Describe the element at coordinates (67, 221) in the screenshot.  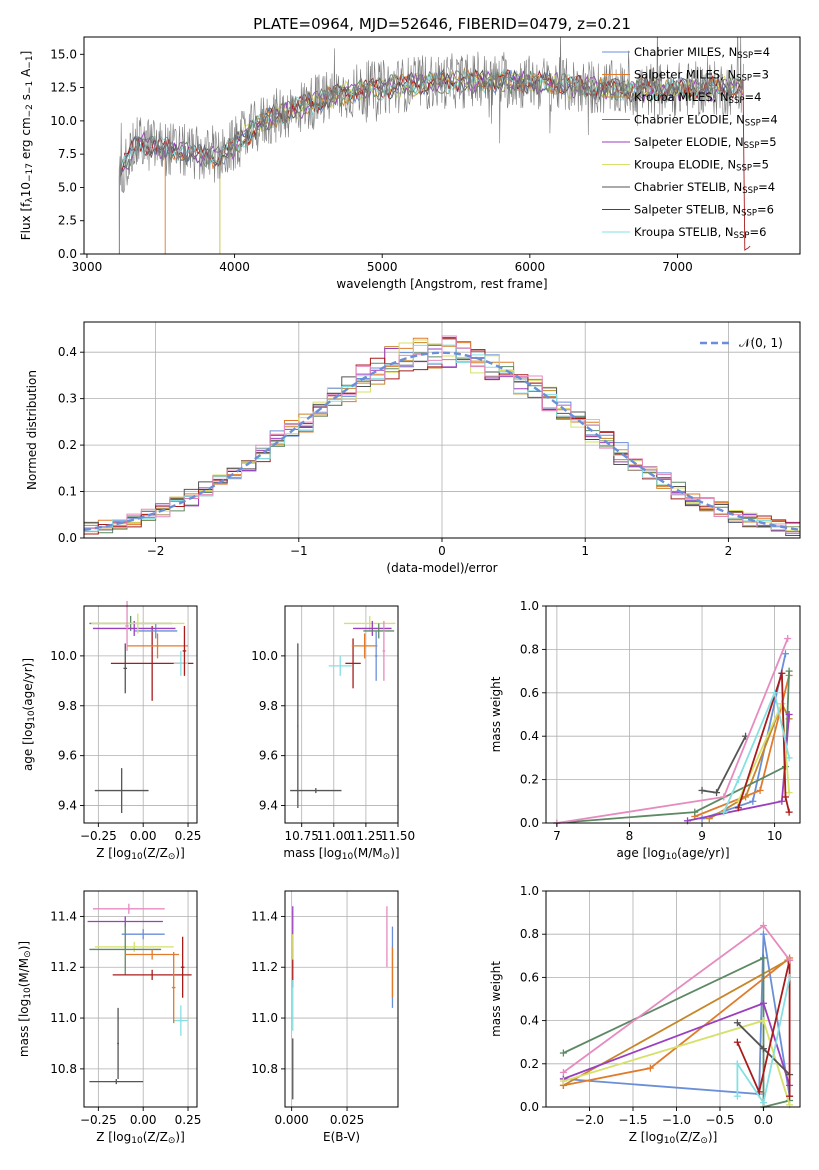
I see `y-tick-label: 2.5` at that location.